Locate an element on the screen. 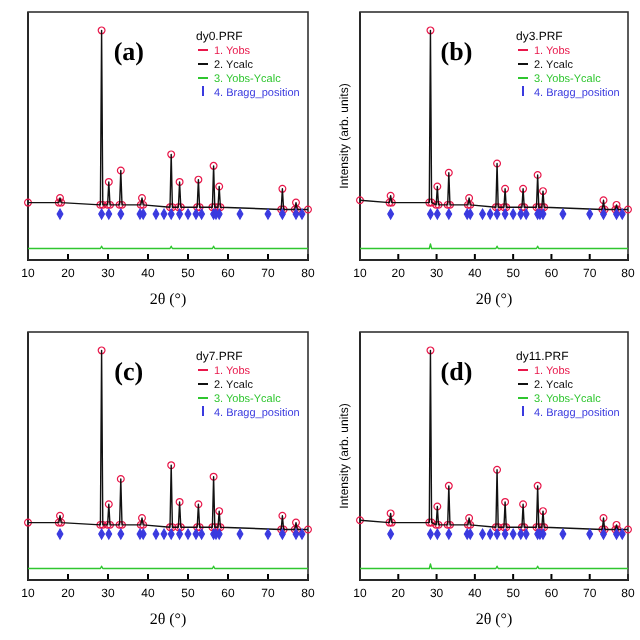  chart-title: (d) is located at coordinates (456, 371).